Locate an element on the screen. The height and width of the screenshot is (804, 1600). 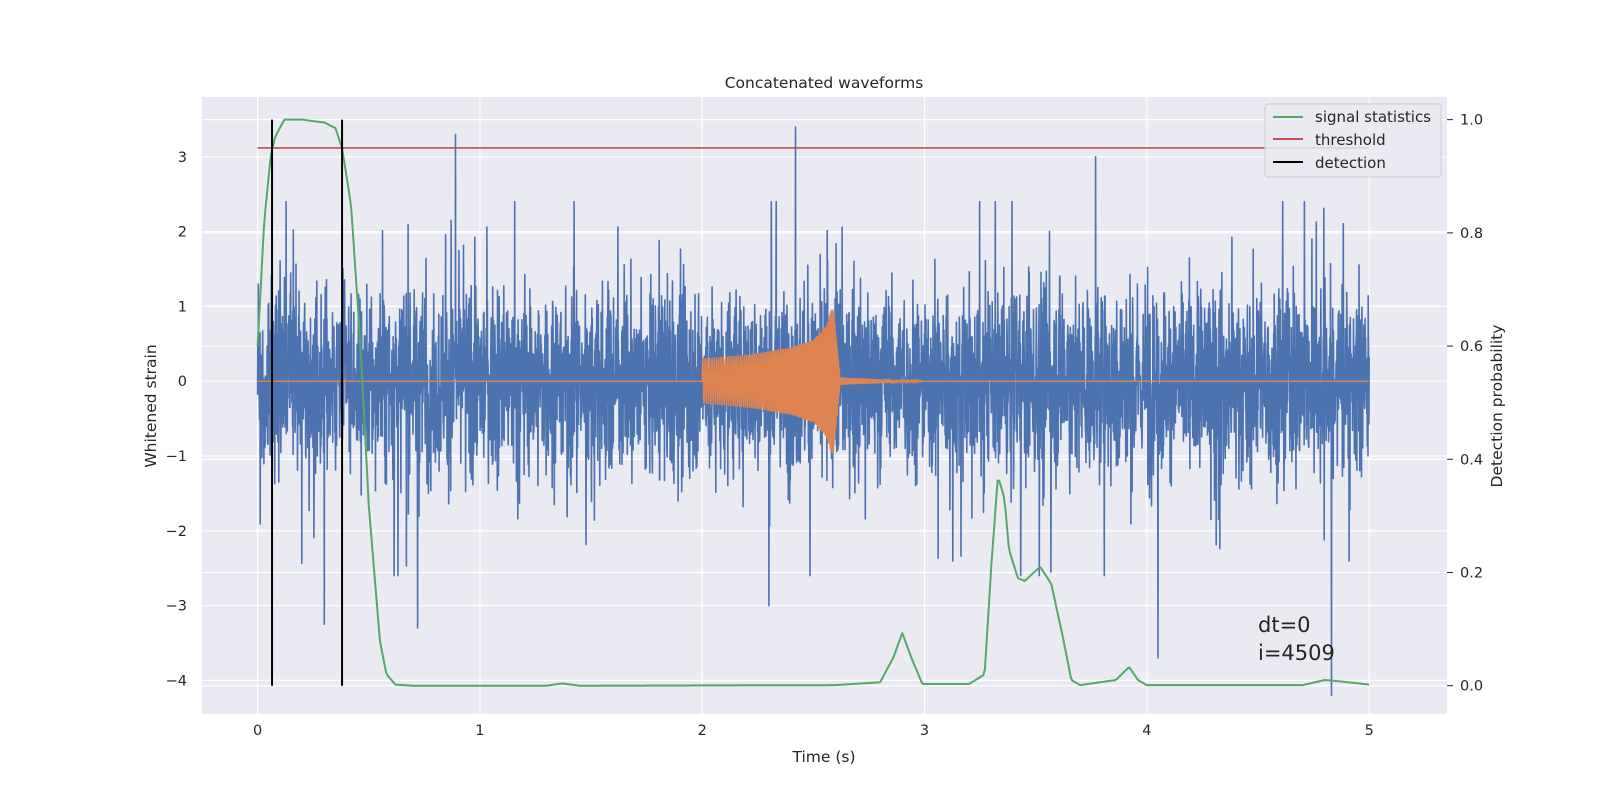
x-tick-label: 3 is located at coordinates (924, 731).